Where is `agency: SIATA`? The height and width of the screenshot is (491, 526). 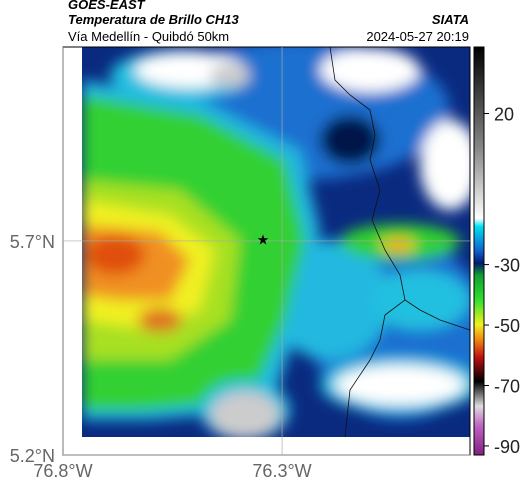
agency: SIATA is located at coordinates (450, 19).